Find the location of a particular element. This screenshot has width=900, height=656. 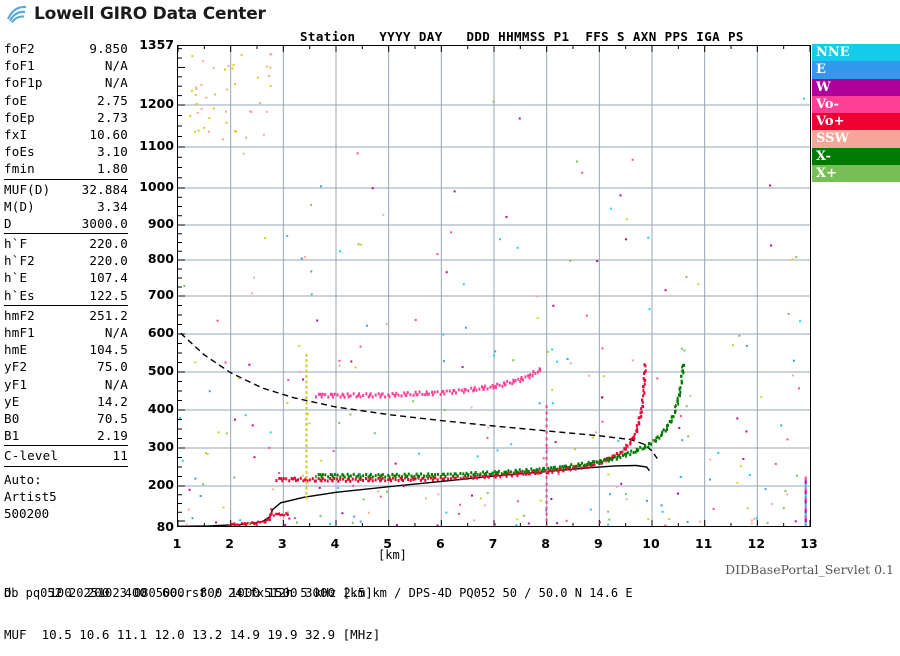

param-row: fxI 10.60 is located at coordinates (66, 134).